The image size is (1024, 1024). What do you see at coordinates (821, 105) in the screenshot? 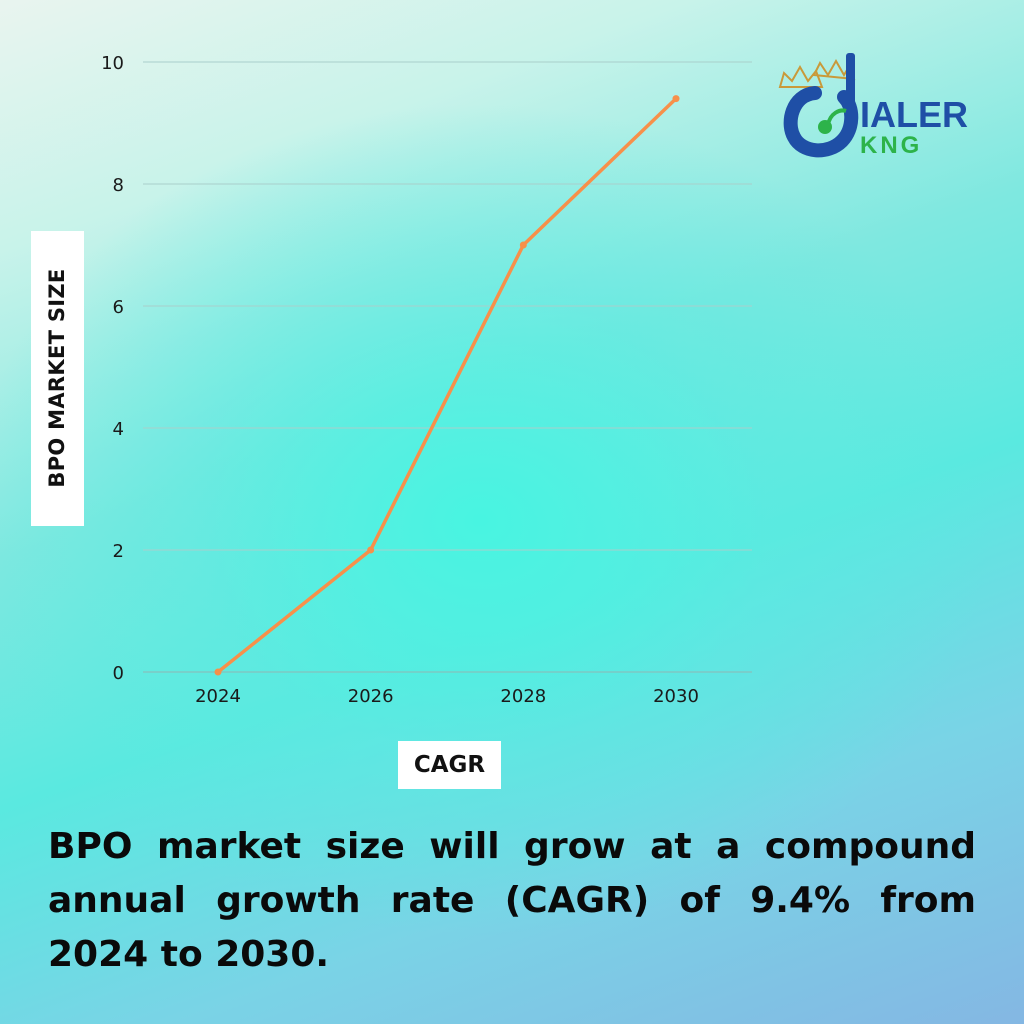
I see `d-letter-icon` at bounding box center [821, 105].